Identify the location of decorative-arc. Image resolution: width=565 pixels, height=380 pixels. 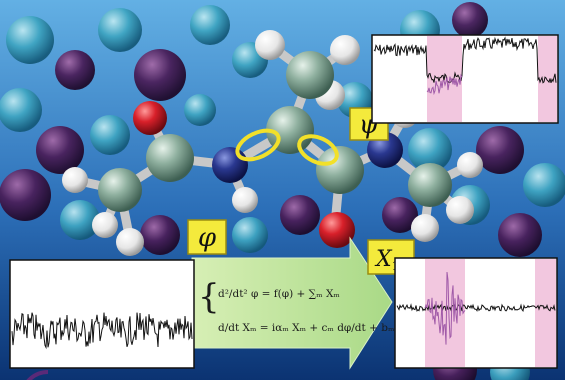
(37, 374).